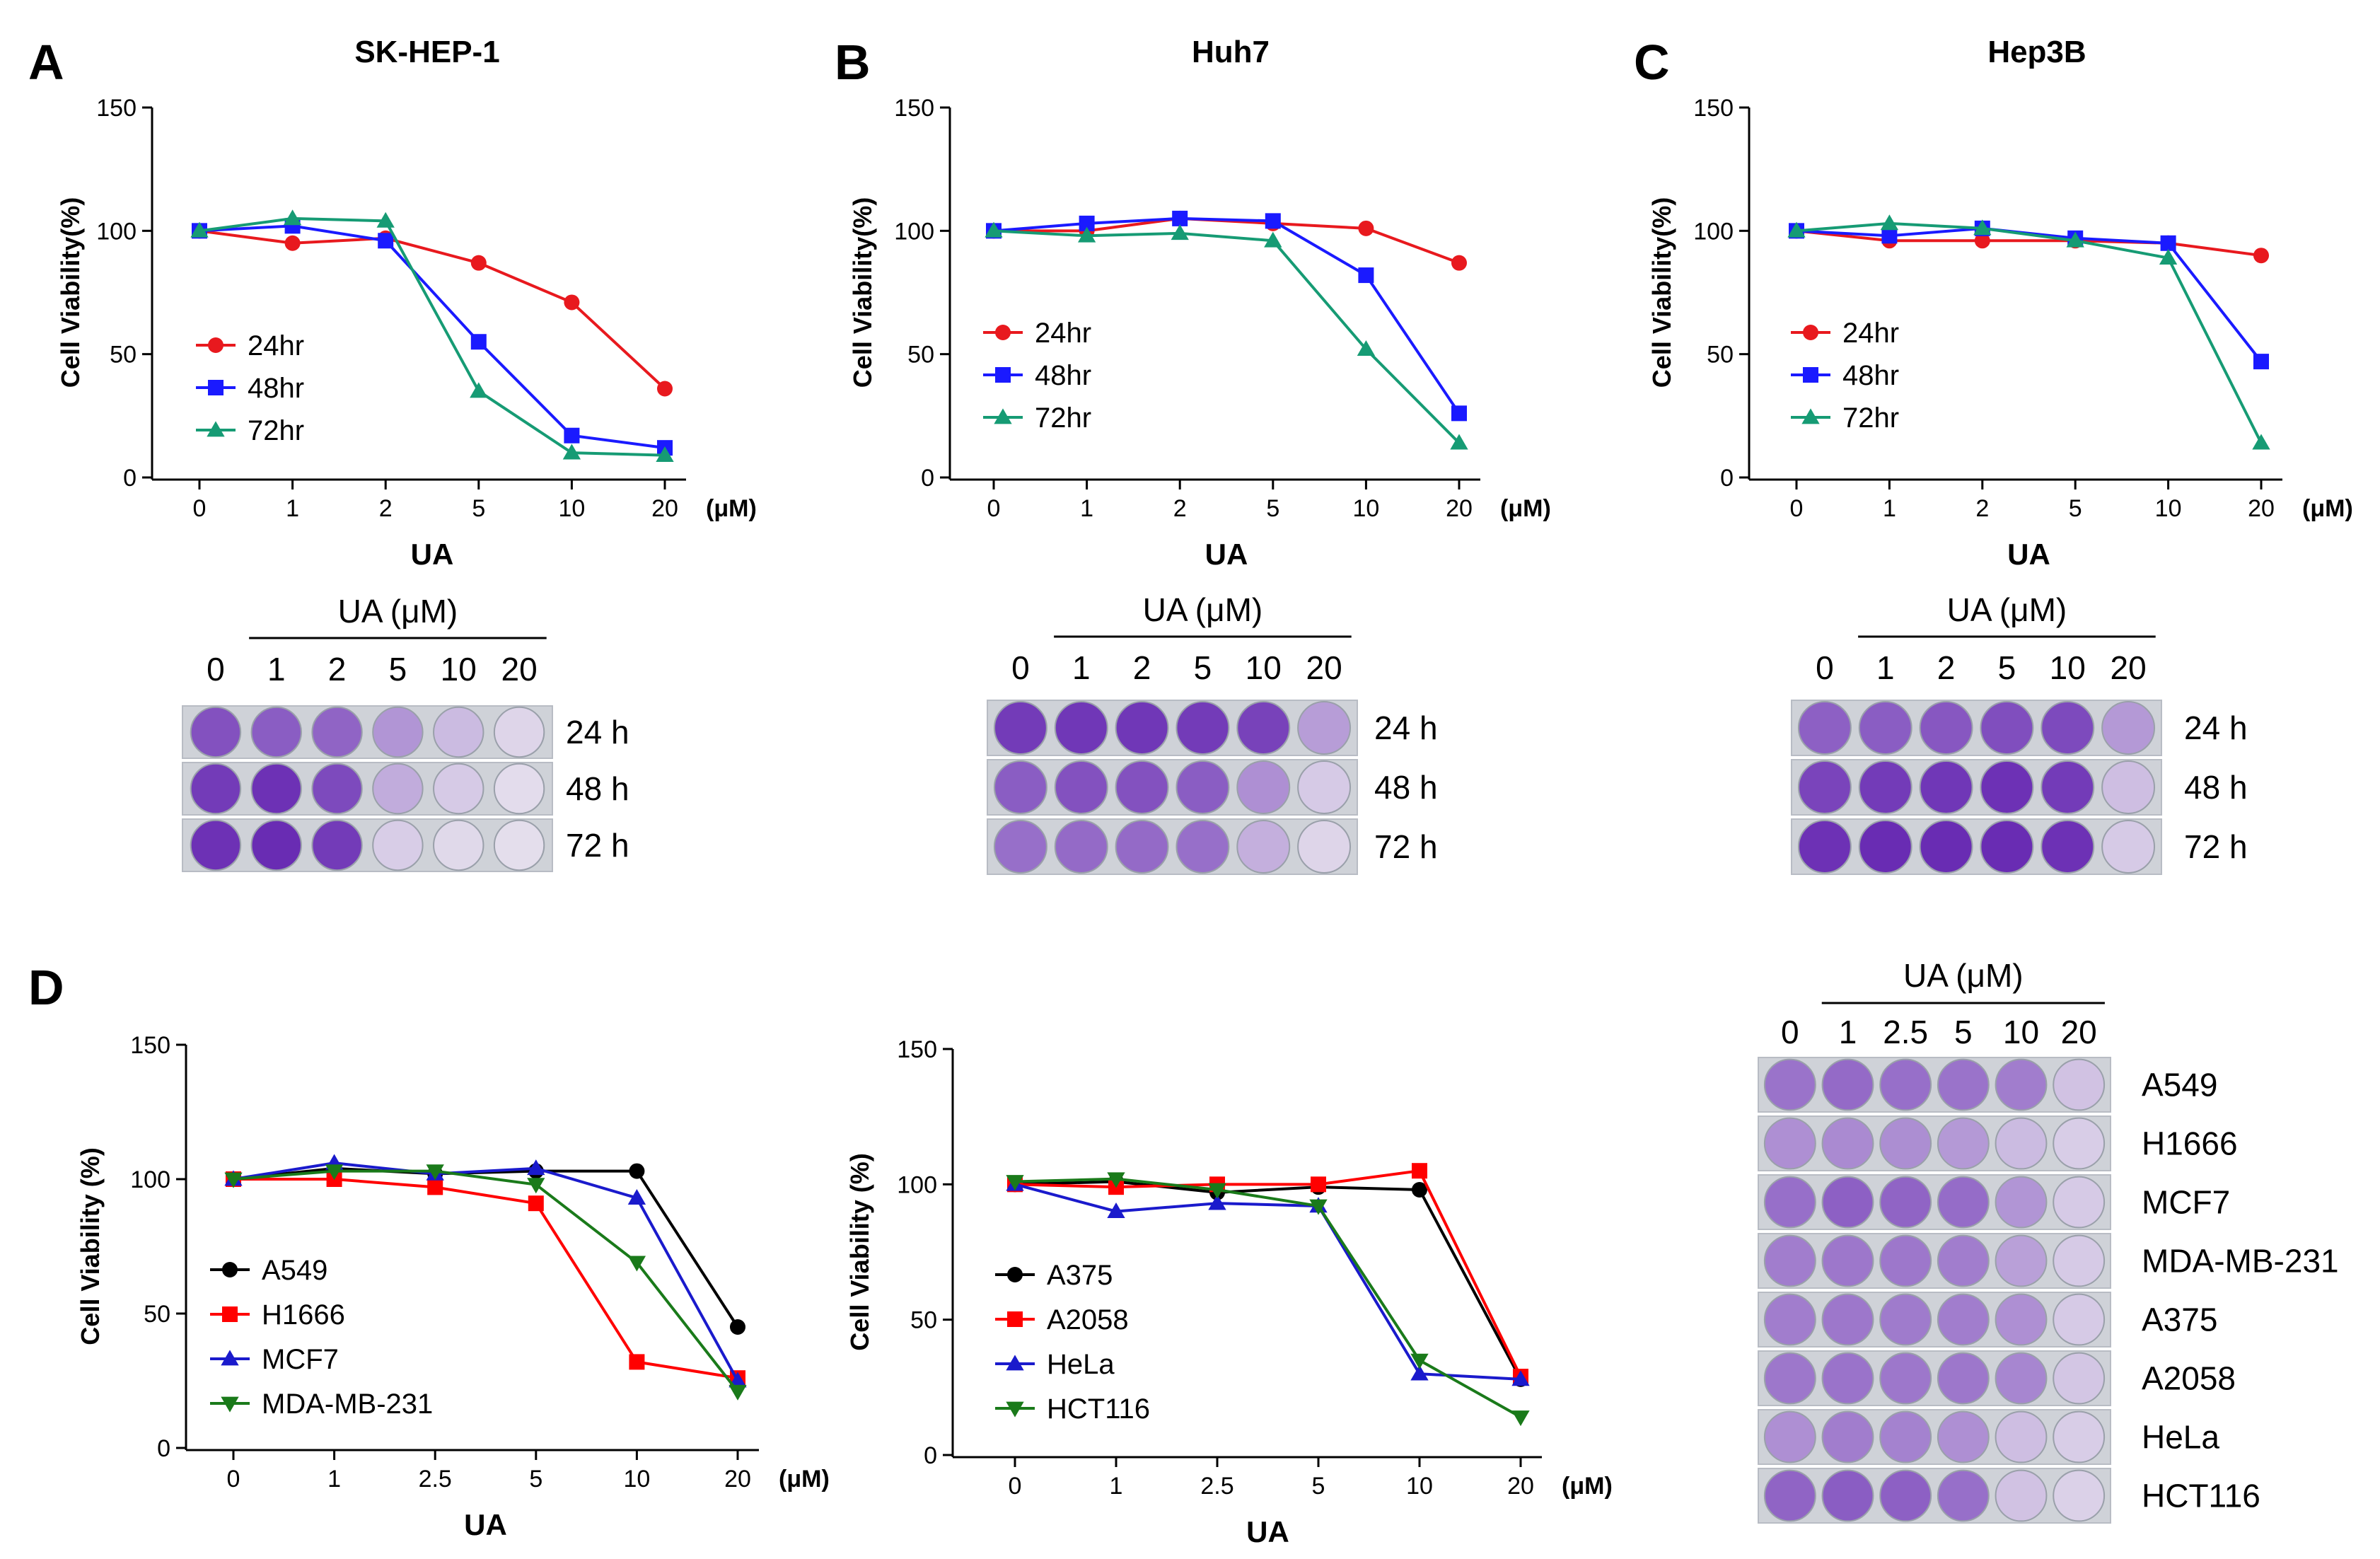 This screenshot has width=2380, height=1559. Describe the element at coordinates (2179, 1320) in the screenshot. I see `row-label: A375` at that location.